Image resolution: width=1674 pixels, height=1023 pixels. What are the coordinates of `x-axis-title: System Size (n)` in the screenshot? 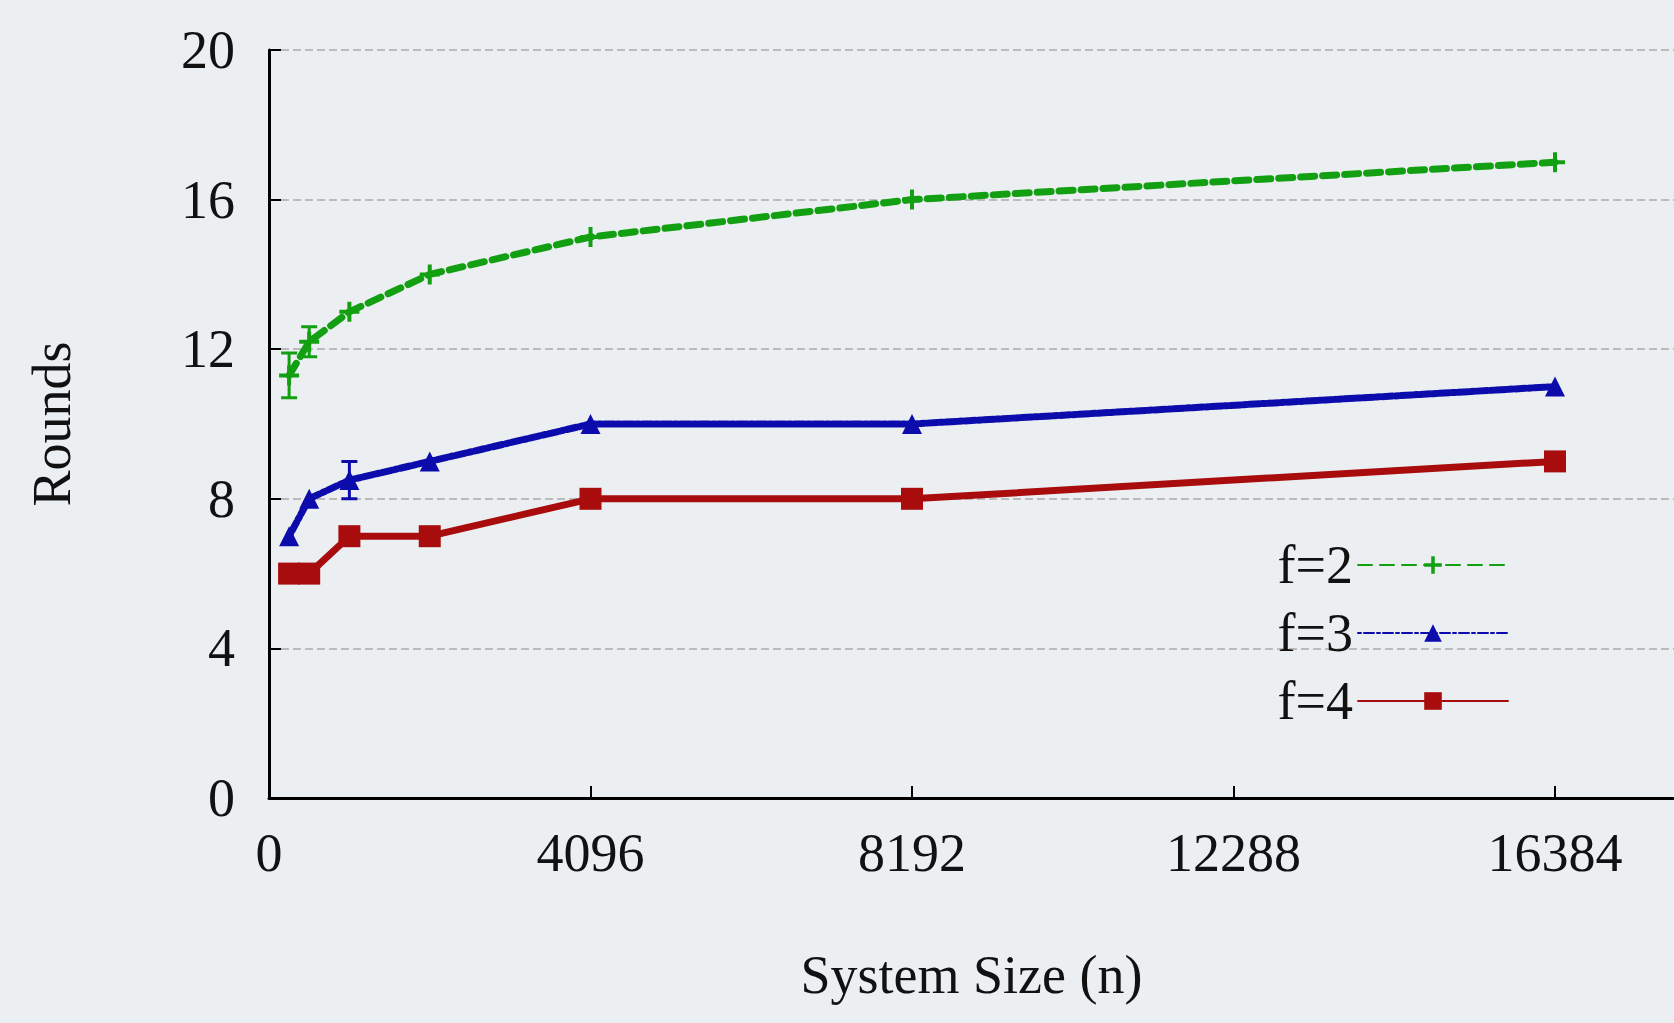 It's located at (971, 975).